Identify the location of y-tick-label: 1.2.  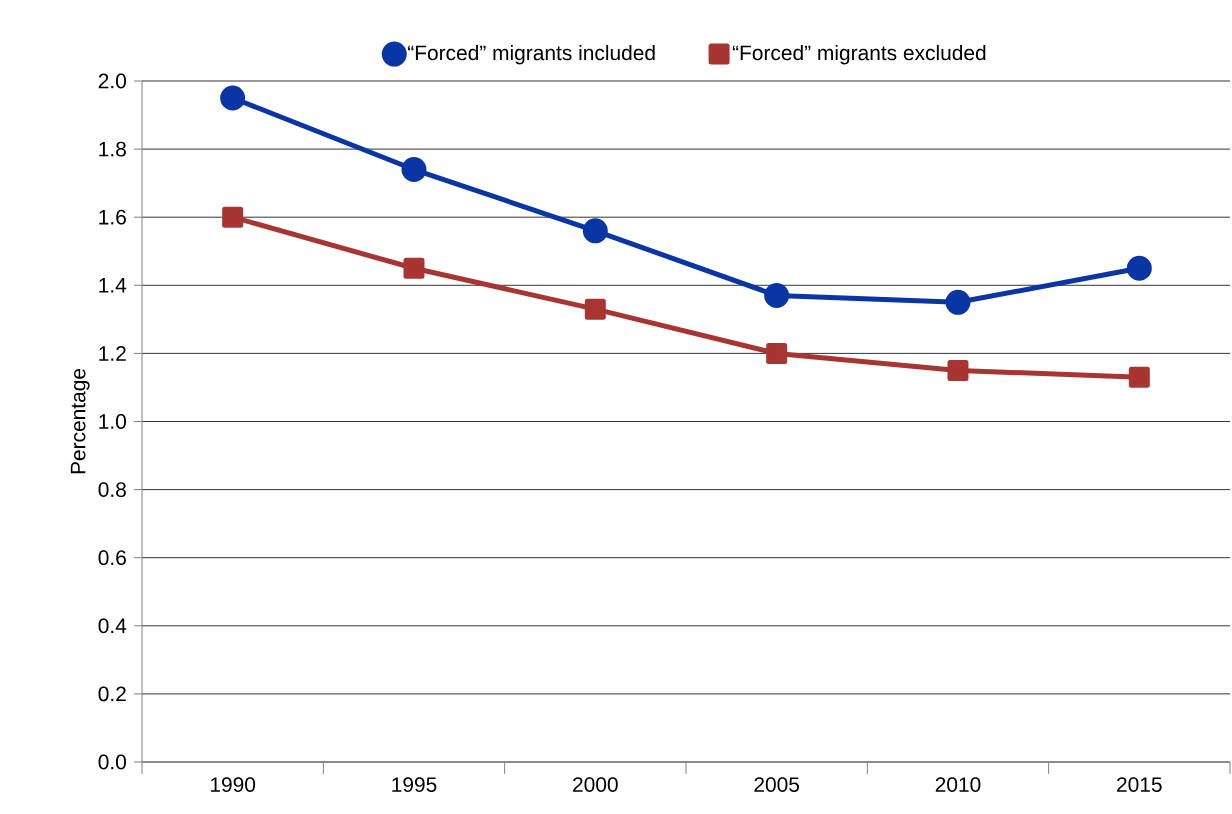
(112, 353).